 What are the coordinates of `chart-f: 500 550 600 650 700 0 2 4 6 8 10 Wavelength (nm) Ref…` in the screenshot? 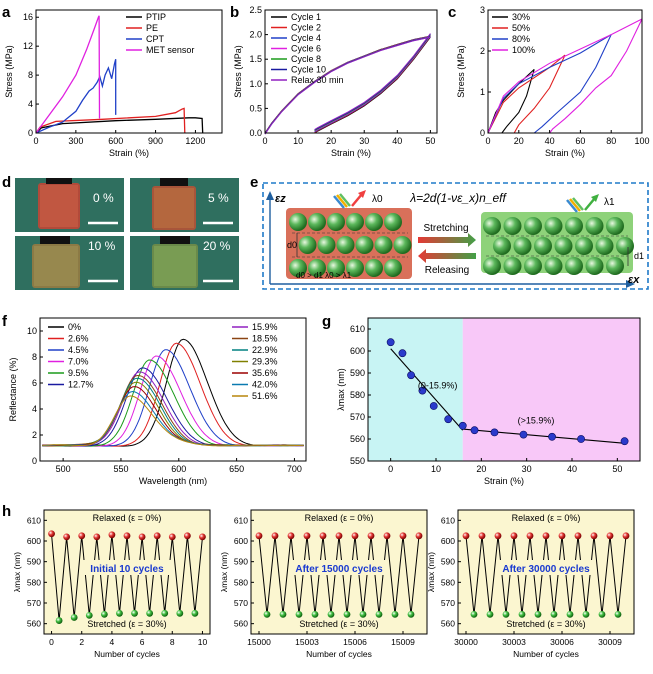 It's located at (157, 401).